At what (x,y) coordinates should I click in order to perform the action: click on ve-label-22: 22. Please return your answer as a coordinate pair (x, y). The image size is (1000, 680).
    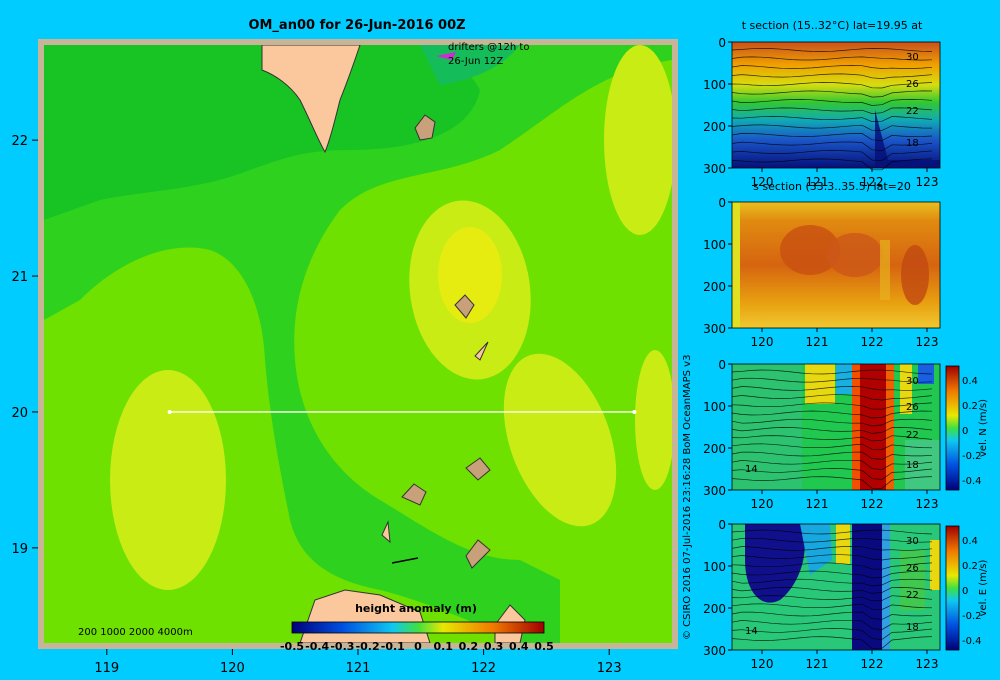
    Looking at the image, I should click on (912, 595).